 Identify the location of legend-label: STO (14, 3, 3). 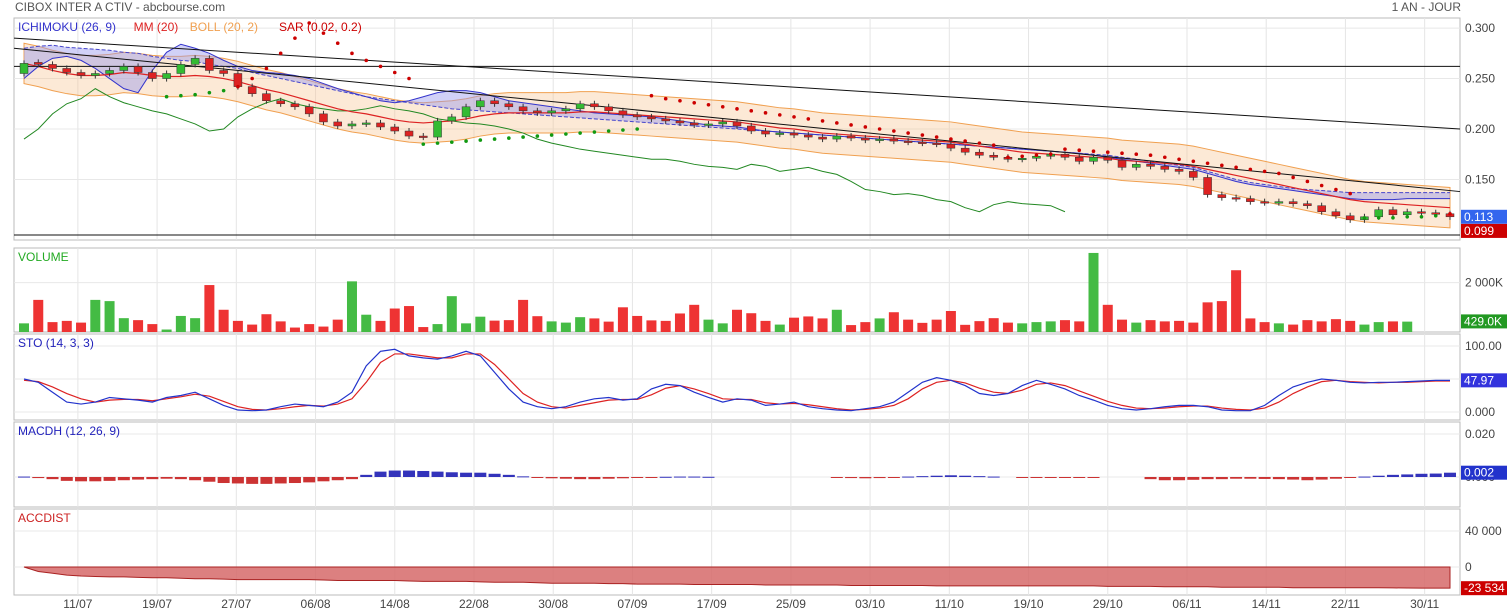
(56, 343).